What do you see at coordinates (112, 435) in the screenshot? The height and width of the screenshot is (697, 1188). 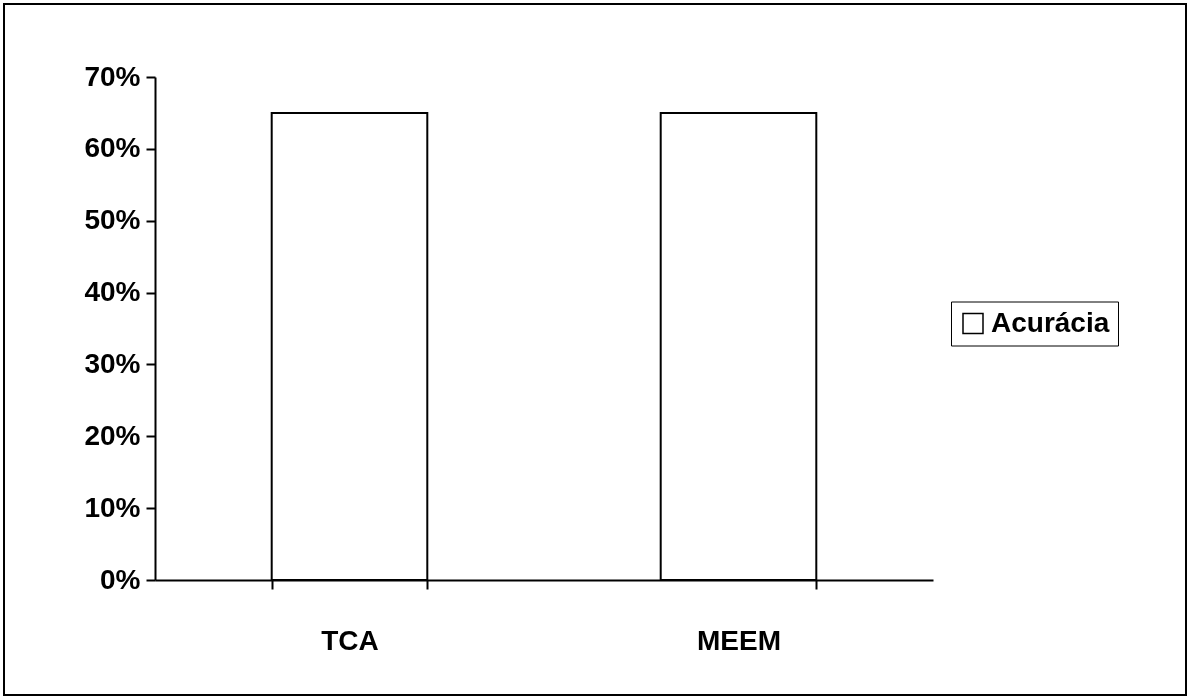 I see `y-tick-label: 20%` at bounding box center [112, 435].